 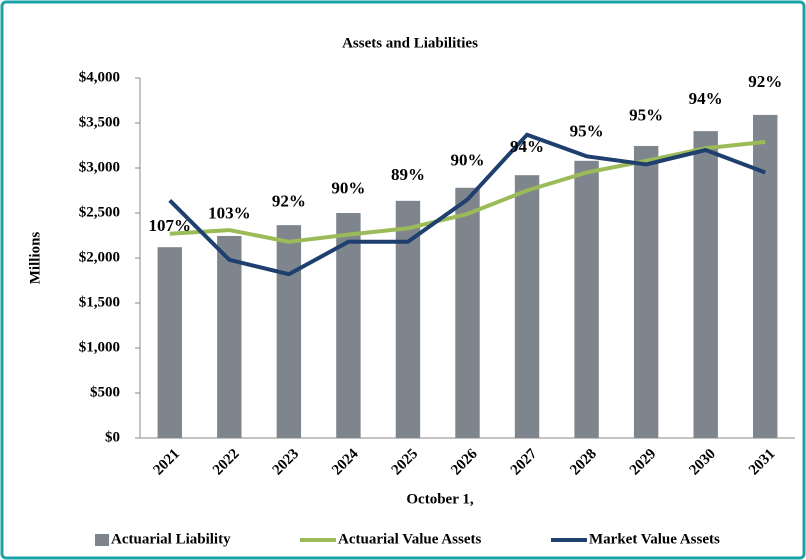 I want to click on legend-label: Market Value Assets, so click(x=654, y=539).